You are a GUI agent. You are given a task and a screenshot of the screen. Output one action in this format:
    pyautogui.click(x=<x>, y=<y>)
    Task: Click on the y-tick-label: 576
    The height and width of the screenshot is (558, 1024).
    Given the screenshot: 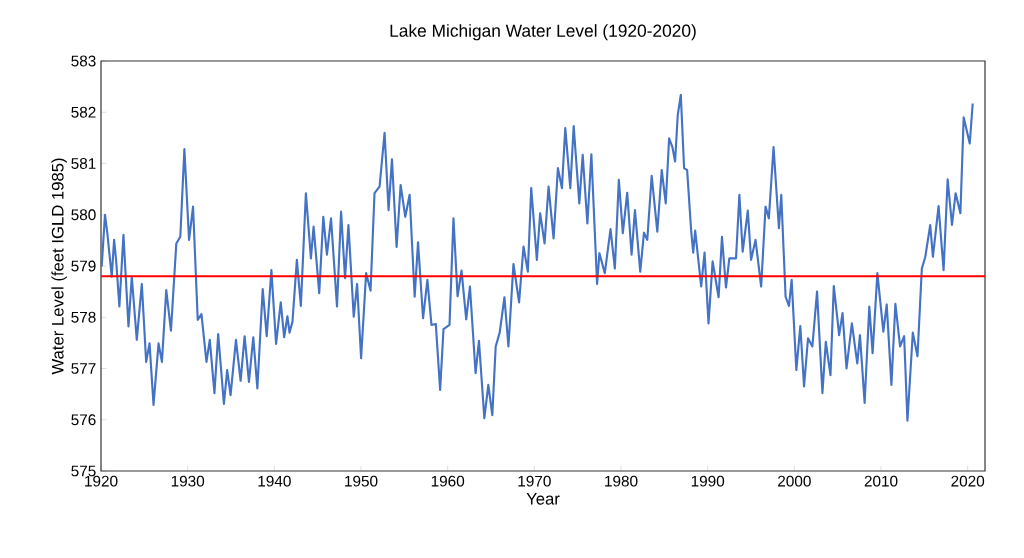 What is the action you would take?
    pyautogui.click(x=83, y=420)
    